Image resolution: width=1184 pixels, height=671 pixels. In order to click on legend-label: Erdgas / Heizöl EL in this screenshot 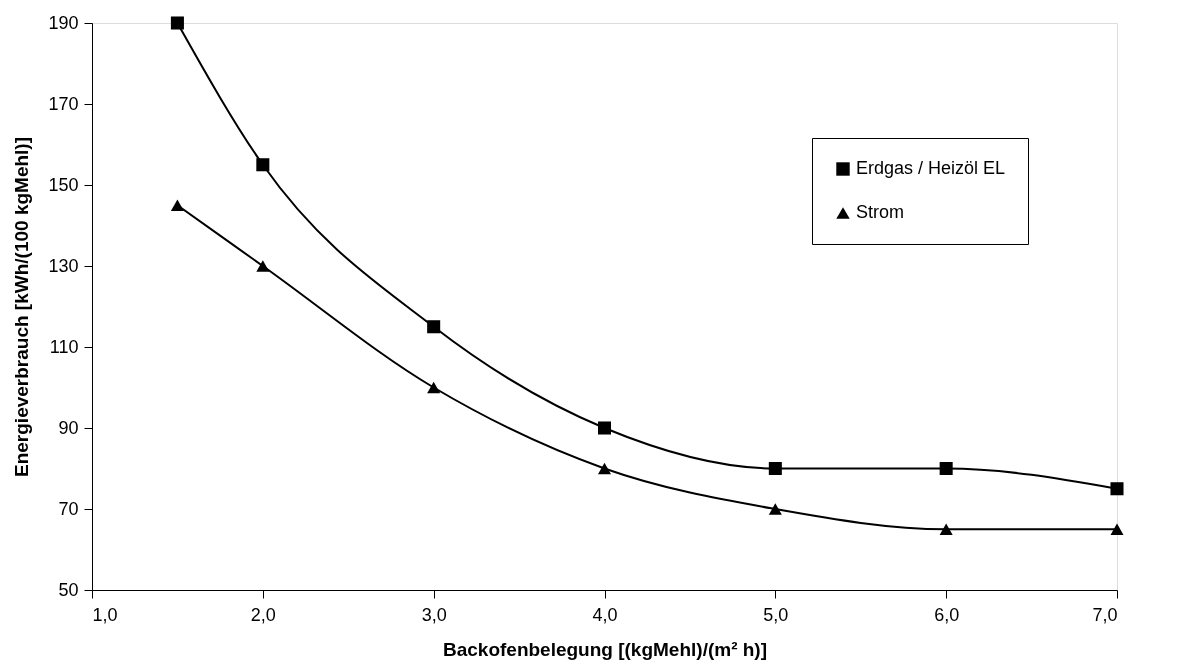, I will do `click(931, 168)`.